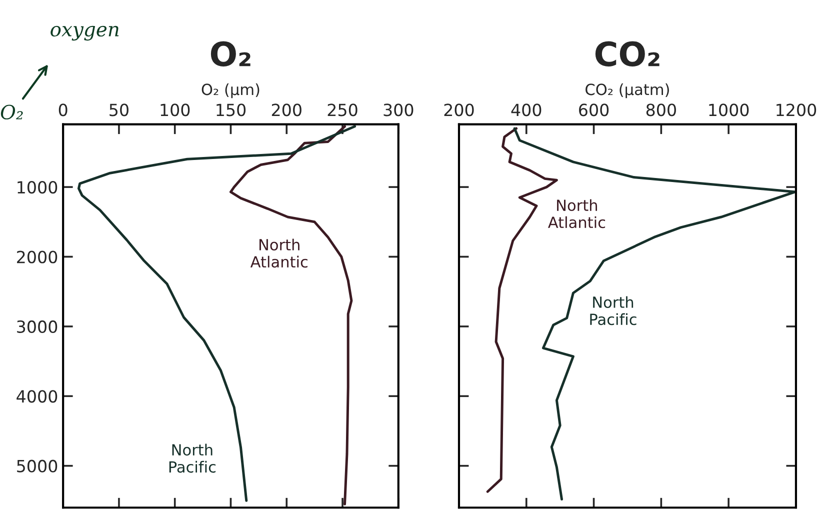 The height and width of the screenshot is (518, 830). Describe the element at coordinates (343, 110) in the screenshot. I see `x-tick-label: 250` at that location.